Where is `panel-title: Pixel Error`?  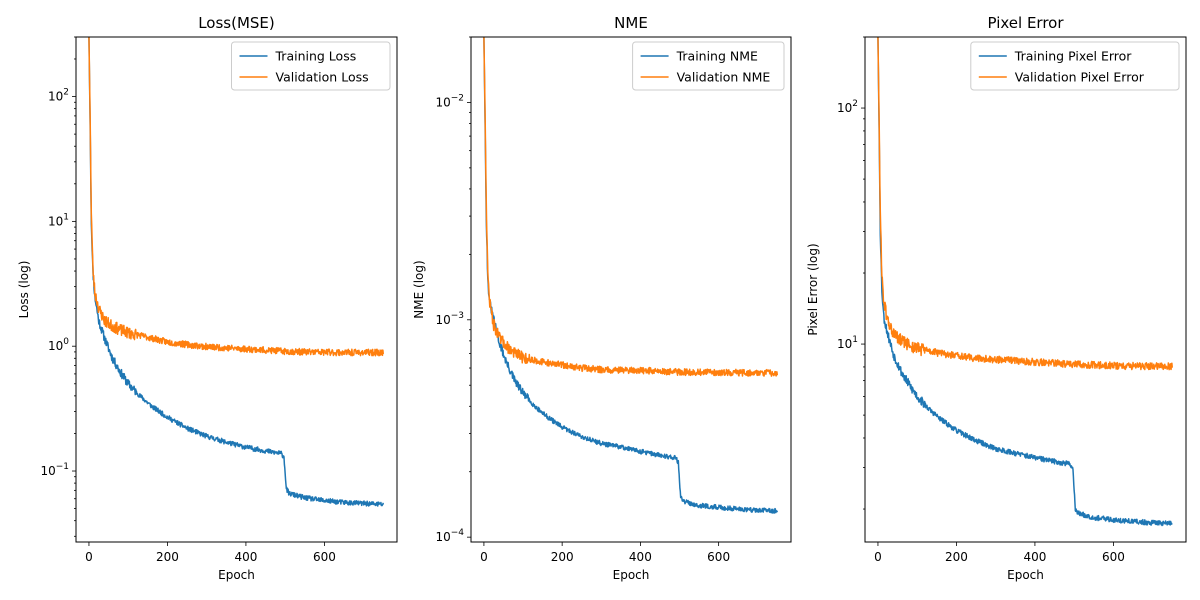
panel-title: Pixel Error is located at coordinates (1025, 23).